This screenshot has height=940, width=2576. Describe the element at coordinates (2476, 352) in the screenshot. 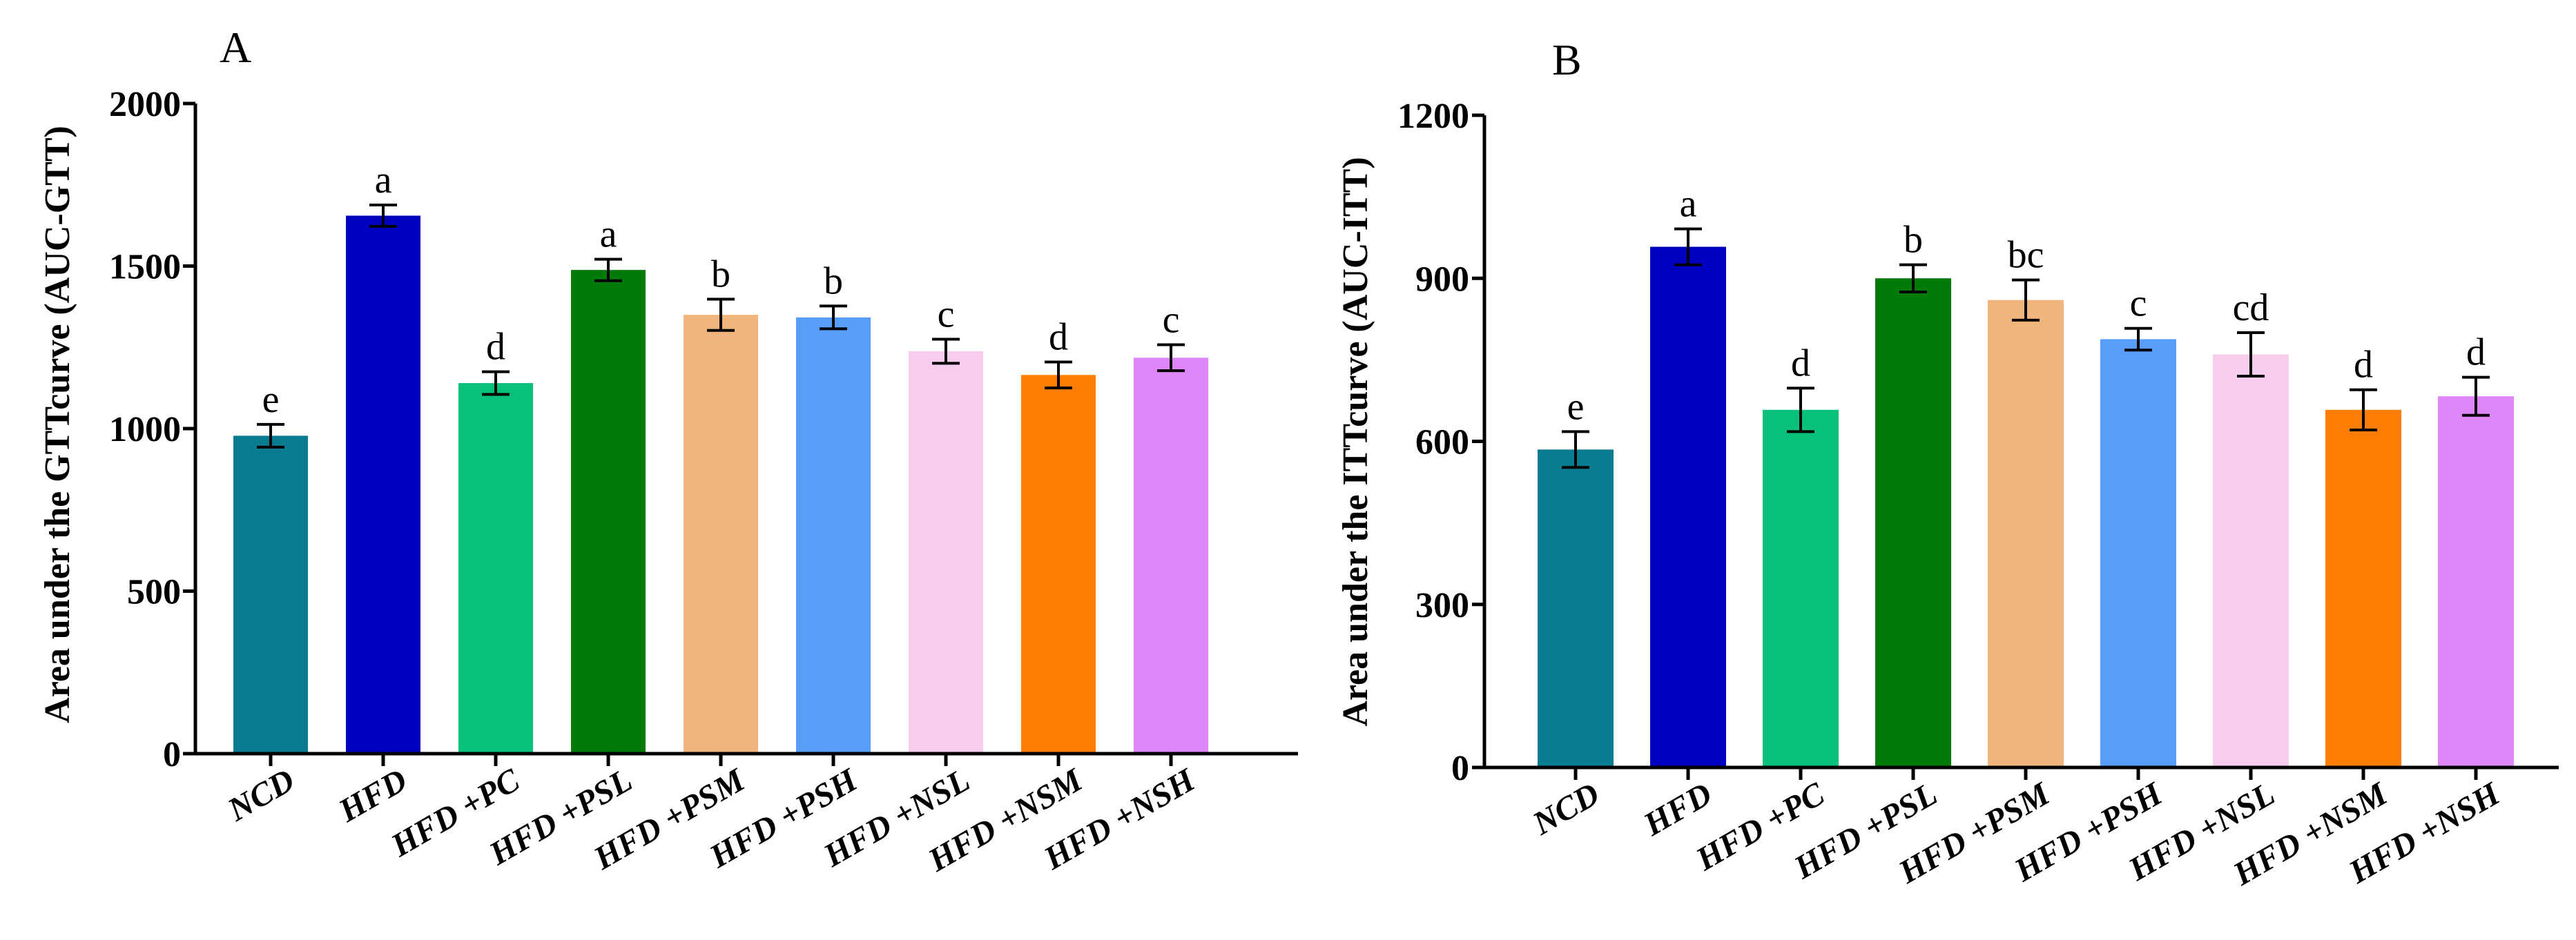

I see `panel-b-significance-label-8: d` at that location.